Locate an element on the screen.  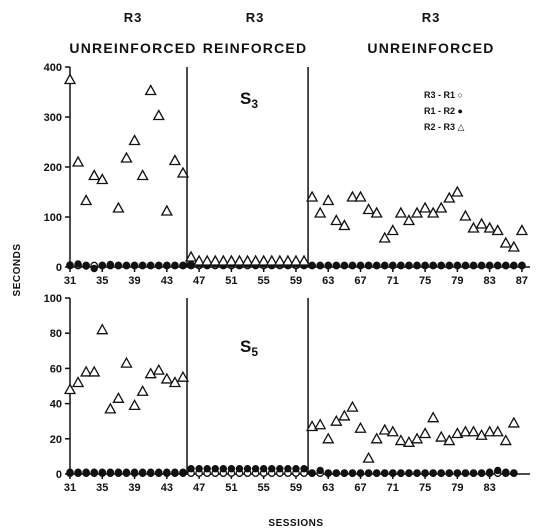
s5-x-tick-label: 63 is located at coordinates (328, 488).